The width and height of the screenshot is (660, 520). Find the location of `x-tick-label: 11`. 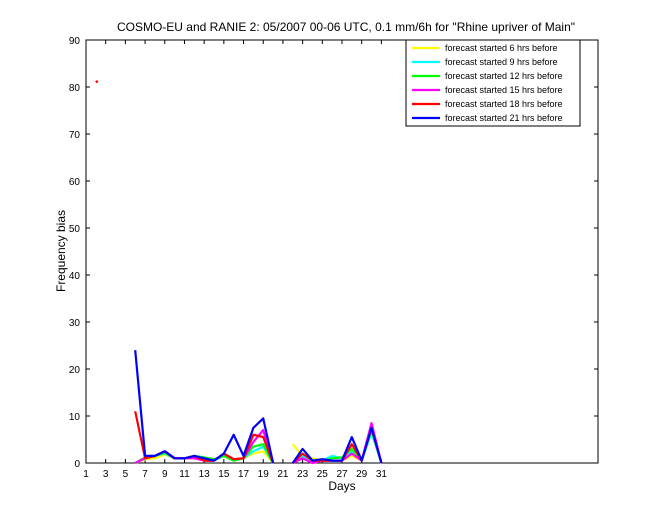

x-tick-label: 11 is located at coordinates (184, 474).